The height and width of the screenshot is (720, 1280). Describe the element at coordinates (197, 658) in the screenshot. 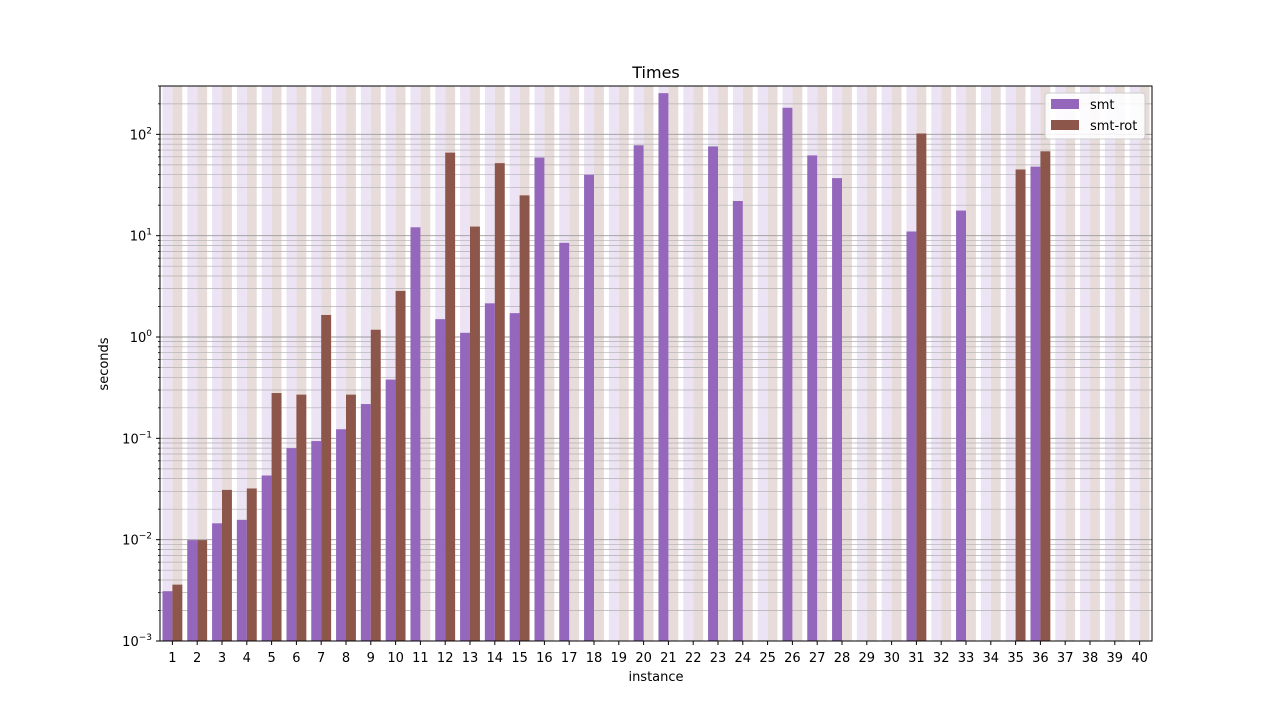

I see `x-tick-label-2: 2` at that location.